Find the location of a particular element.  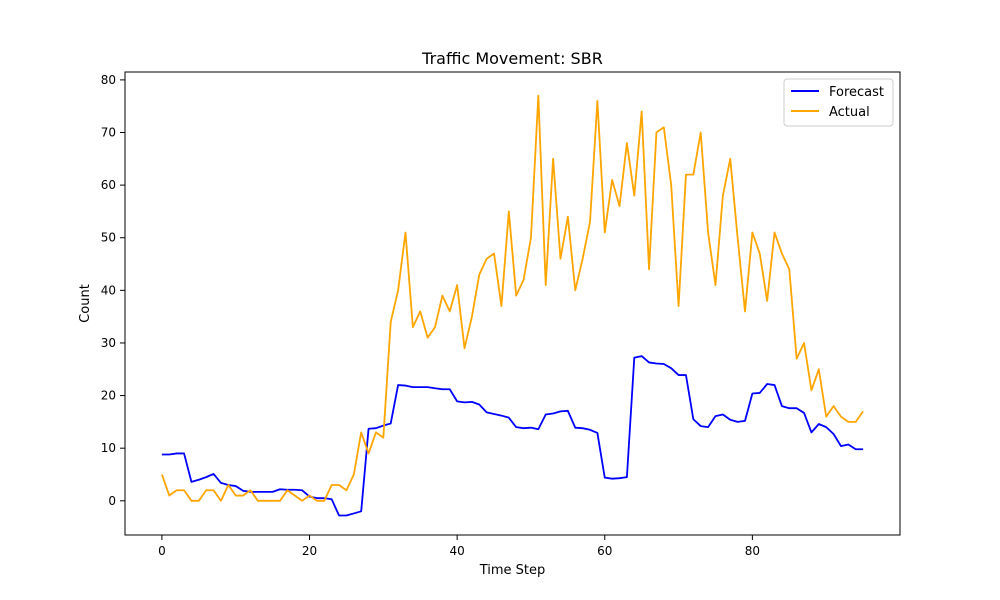

y-tick-label: 80 is located at coordinates (108, 80).